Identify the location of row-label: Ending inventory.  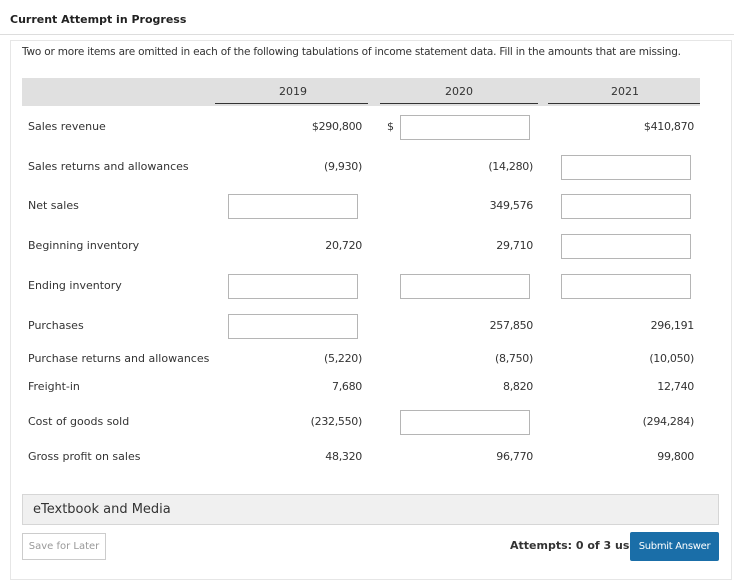
(75, 285).